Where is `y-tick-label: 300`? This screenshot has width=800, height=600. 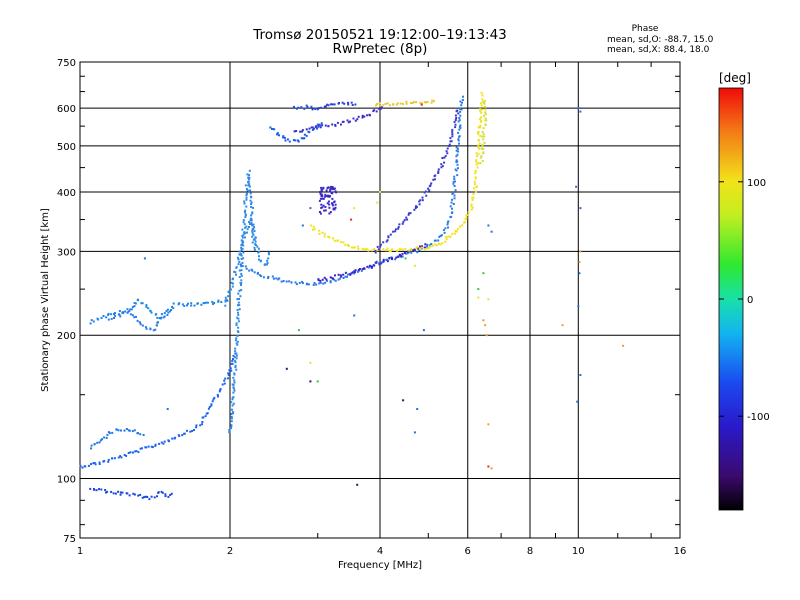 y-tick-label: 300 is located at coordinates (66, 252).